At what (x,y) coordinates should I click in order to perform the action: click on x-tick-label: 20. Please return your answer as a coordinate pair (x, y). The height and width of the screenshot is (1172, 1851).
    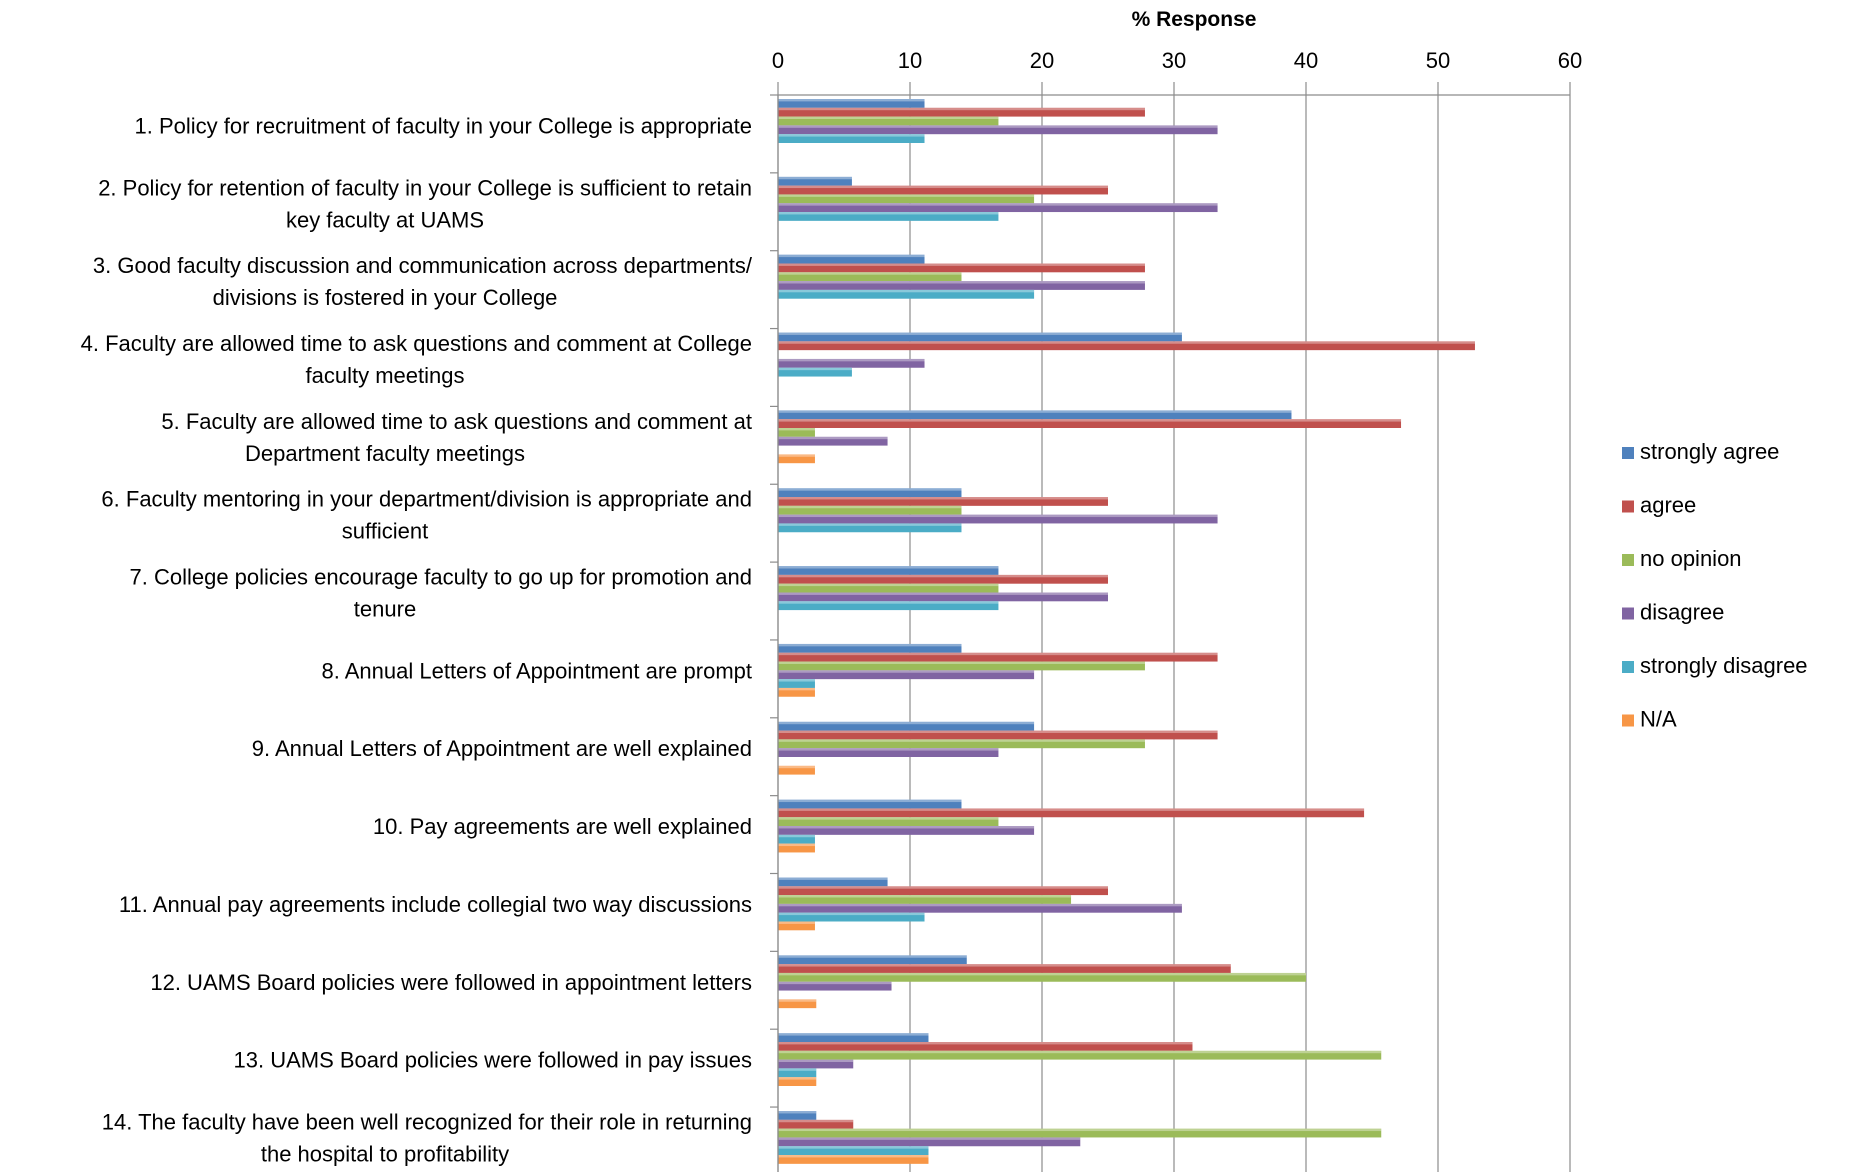
    Looking at the image, I should click on (1042, 60).